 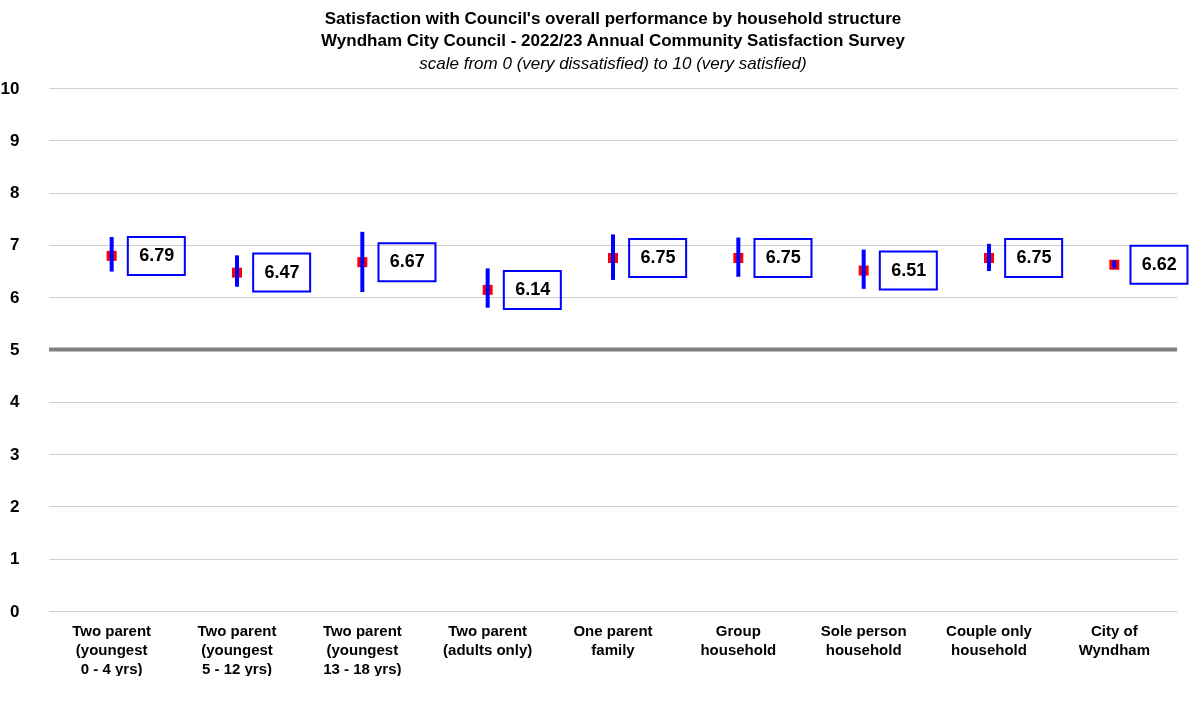 I want to click on y-tick-label: 6, so click(x=15, y=297).